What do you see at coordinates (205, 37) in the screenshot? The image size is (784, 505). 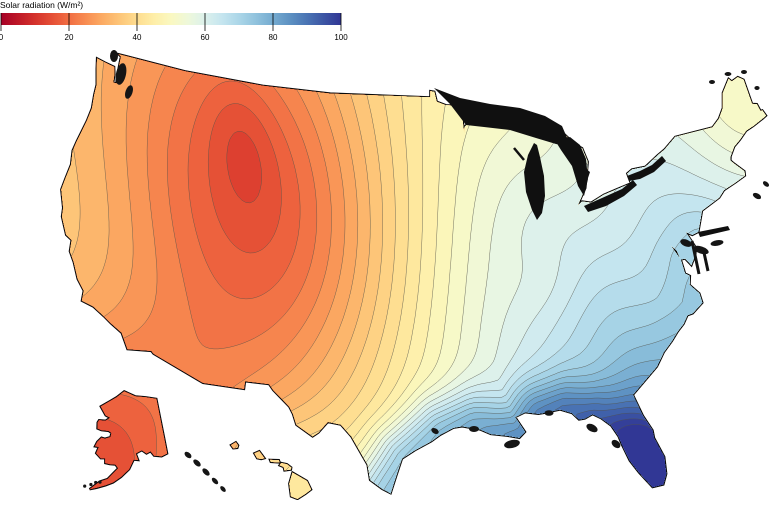 I see `svg-text: 60` at bounding box center [205, 37].